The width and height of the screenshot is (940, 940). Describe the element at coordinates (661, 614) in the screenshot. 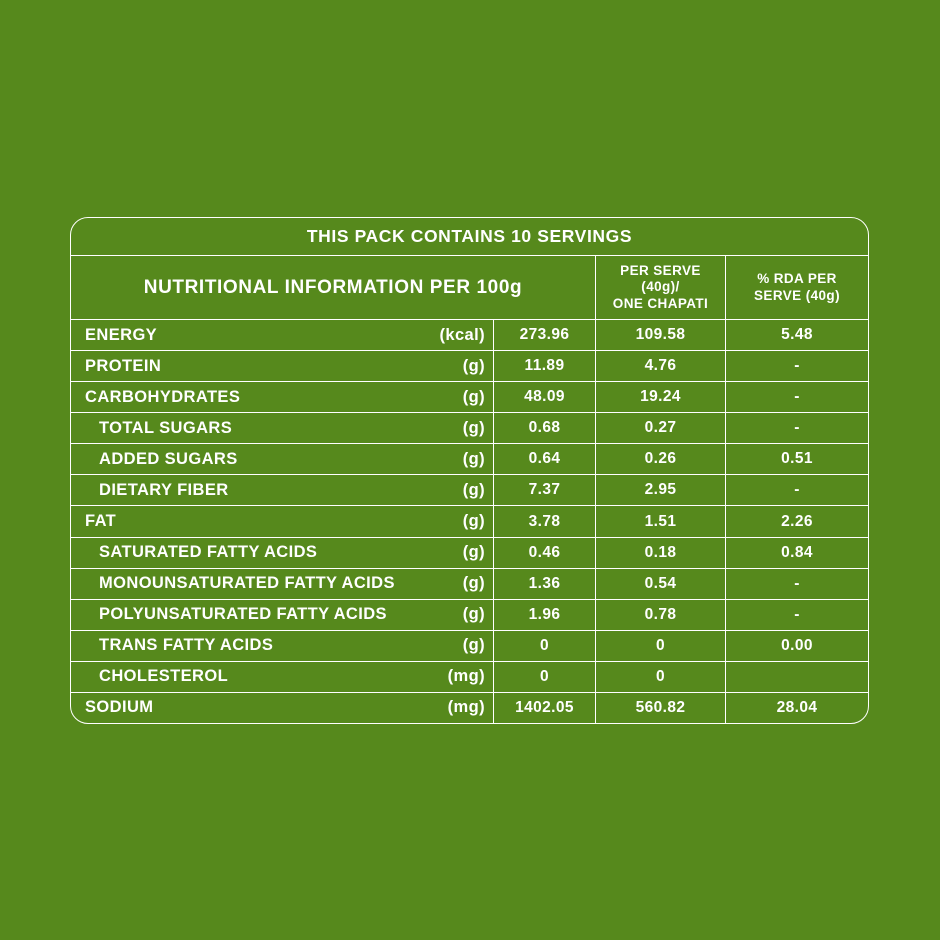

I see `value-per-serve: 0.78` at that location.